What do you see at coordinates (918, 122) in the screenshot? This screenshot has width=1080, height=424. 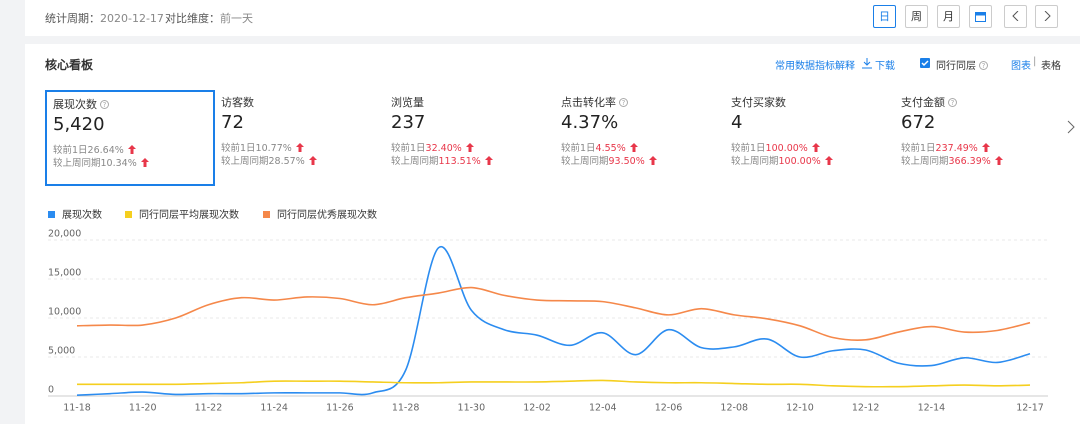 I see `kpi-value: 672` at bounding box center [918, 122].